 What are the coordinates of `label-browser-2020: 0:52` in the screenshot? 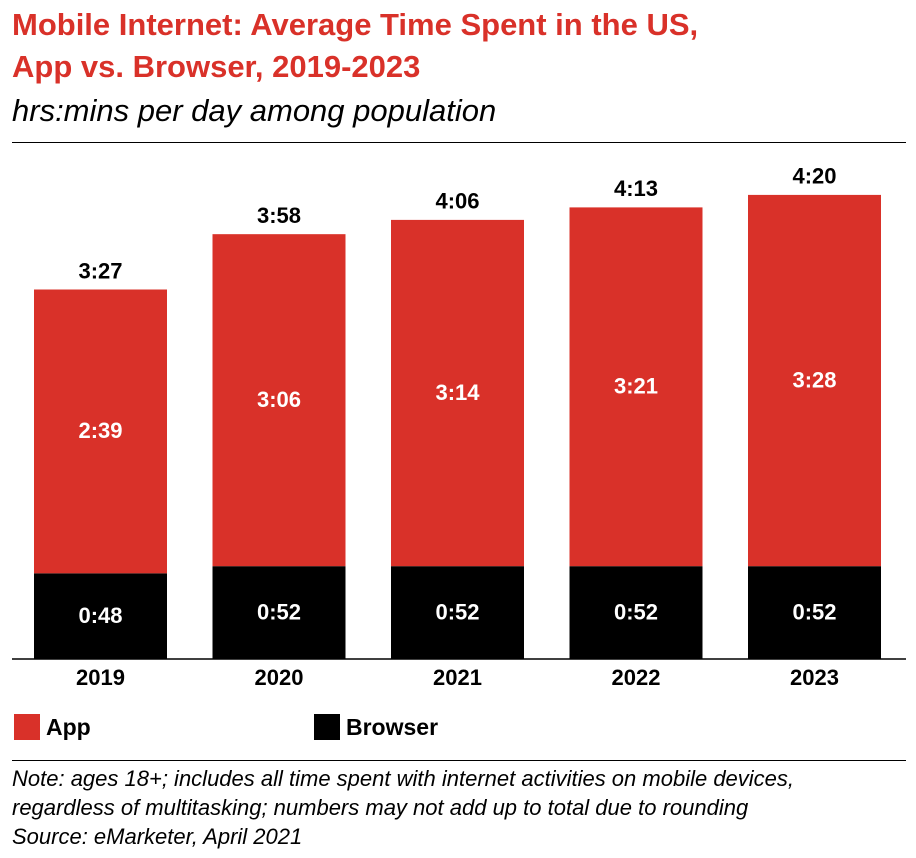 It's located at (279, 611).